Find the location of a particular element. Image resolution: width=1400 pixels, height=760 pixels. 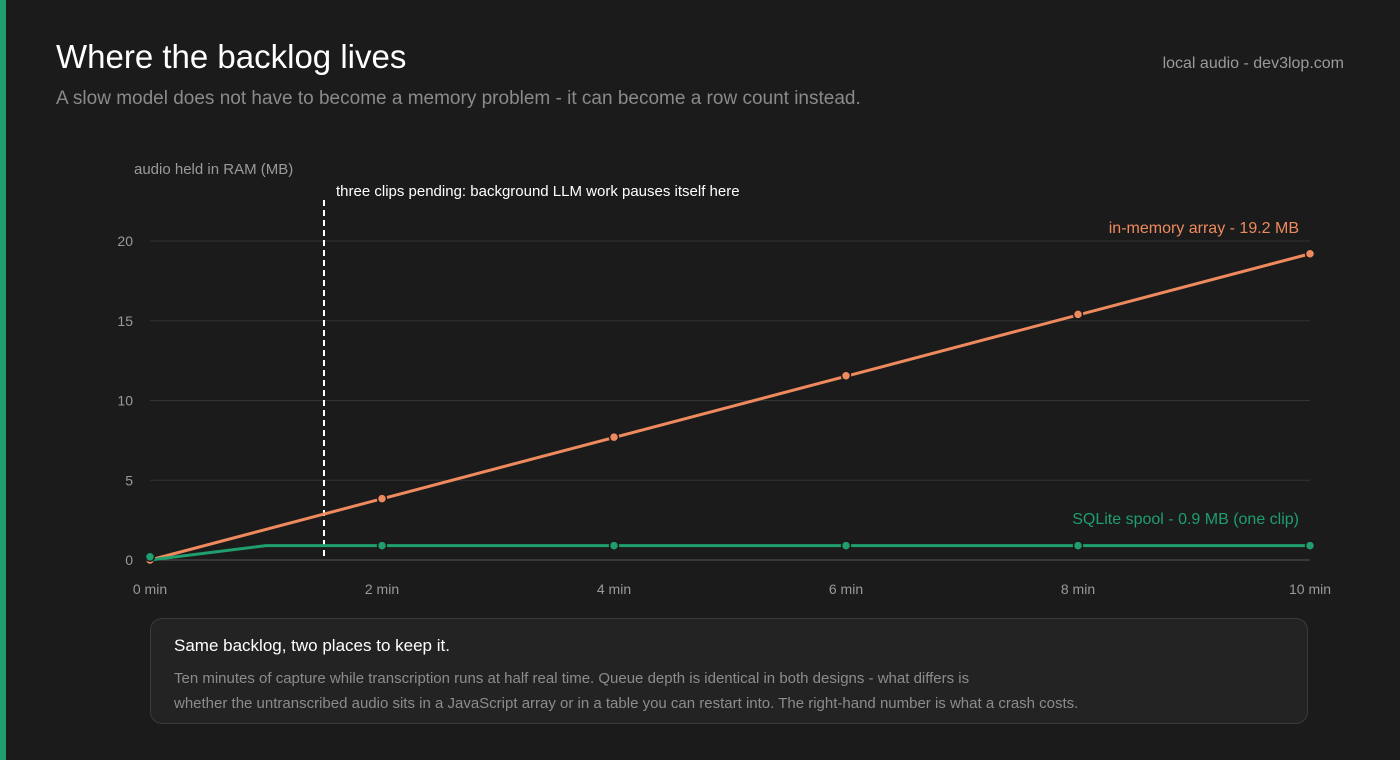

y-tick-label: 10 is located at coordinates (125, 401).